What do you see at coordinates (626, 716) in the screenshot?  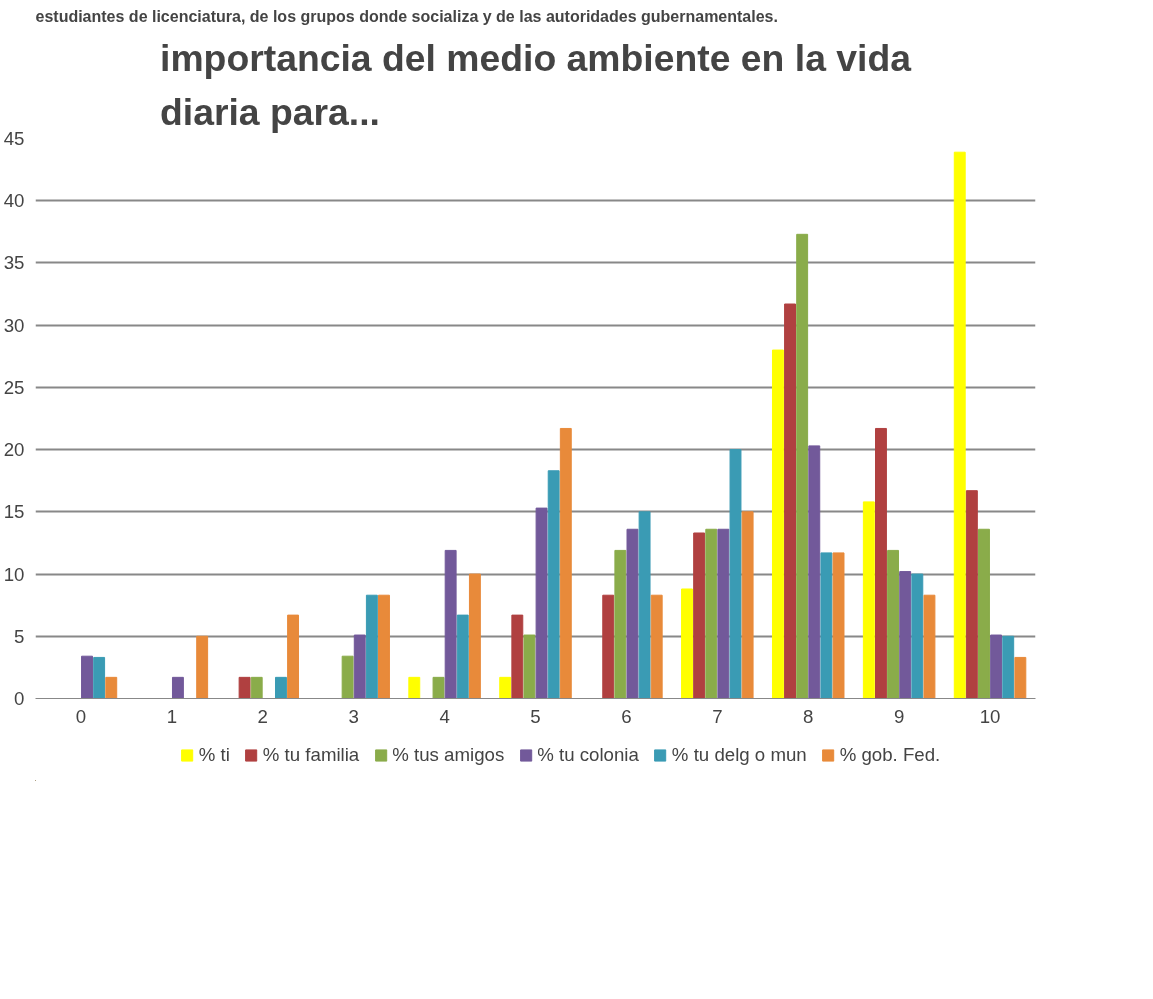 I see `x-tick-label: 6` at bounding box center [626, 716].